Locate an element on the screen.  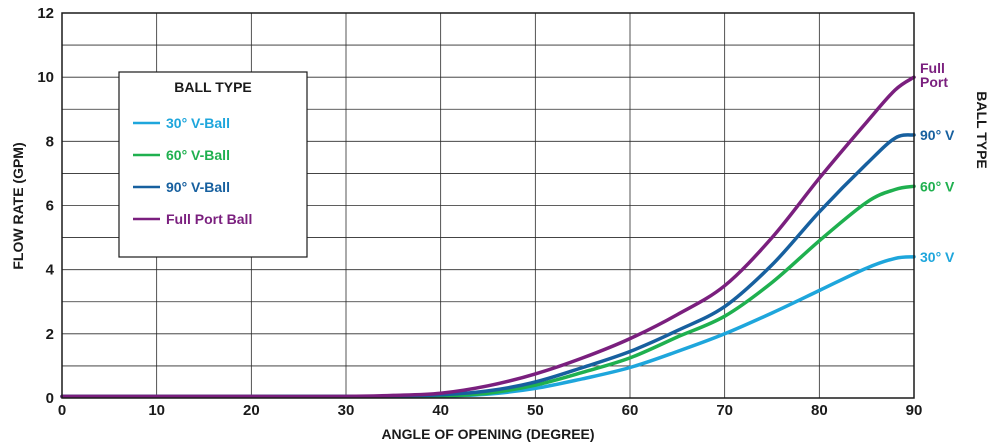
y-tick-label: 10 is located at coordinates (45, 77).